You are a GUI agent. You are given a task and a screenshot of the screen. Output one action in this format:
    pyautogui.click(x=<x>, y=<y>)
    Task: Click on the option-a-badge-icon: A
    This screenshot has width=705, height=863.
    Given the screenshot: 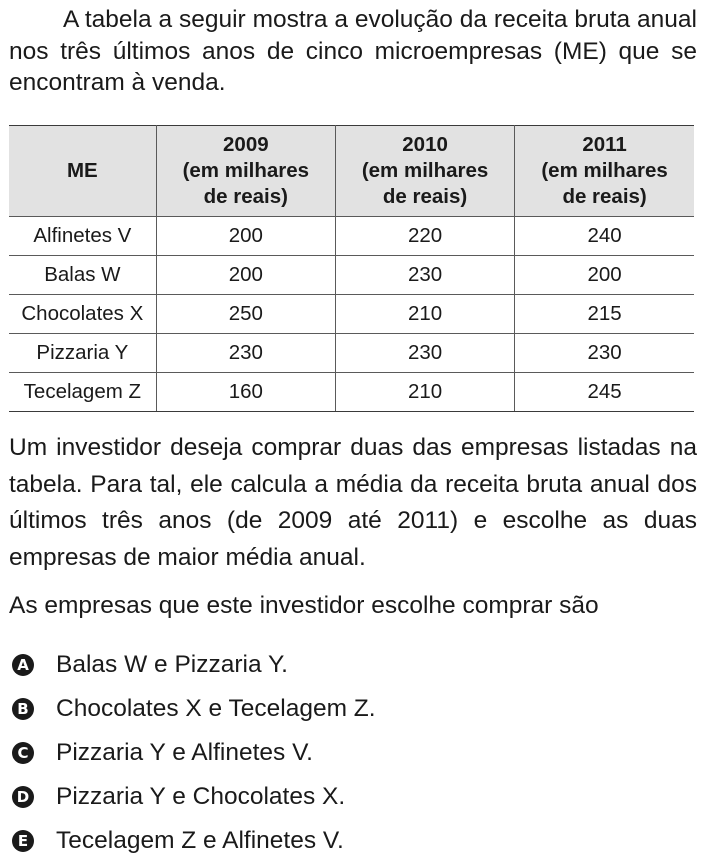 What is the action you would take?
    pyautogui.click(x=23, y=665)
    